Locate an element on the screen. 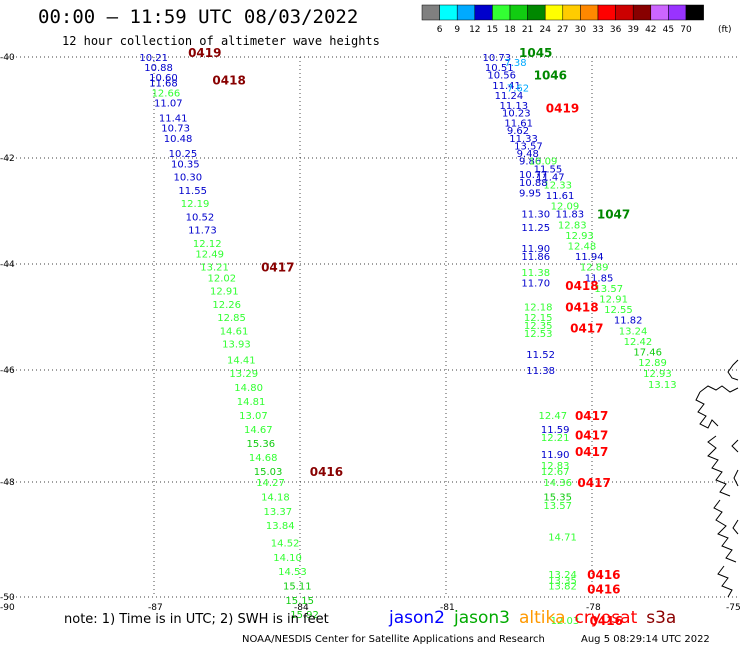 The image size is (740, 650). swh-label-west-track: 10.35 is located at coordinates (185, 164).